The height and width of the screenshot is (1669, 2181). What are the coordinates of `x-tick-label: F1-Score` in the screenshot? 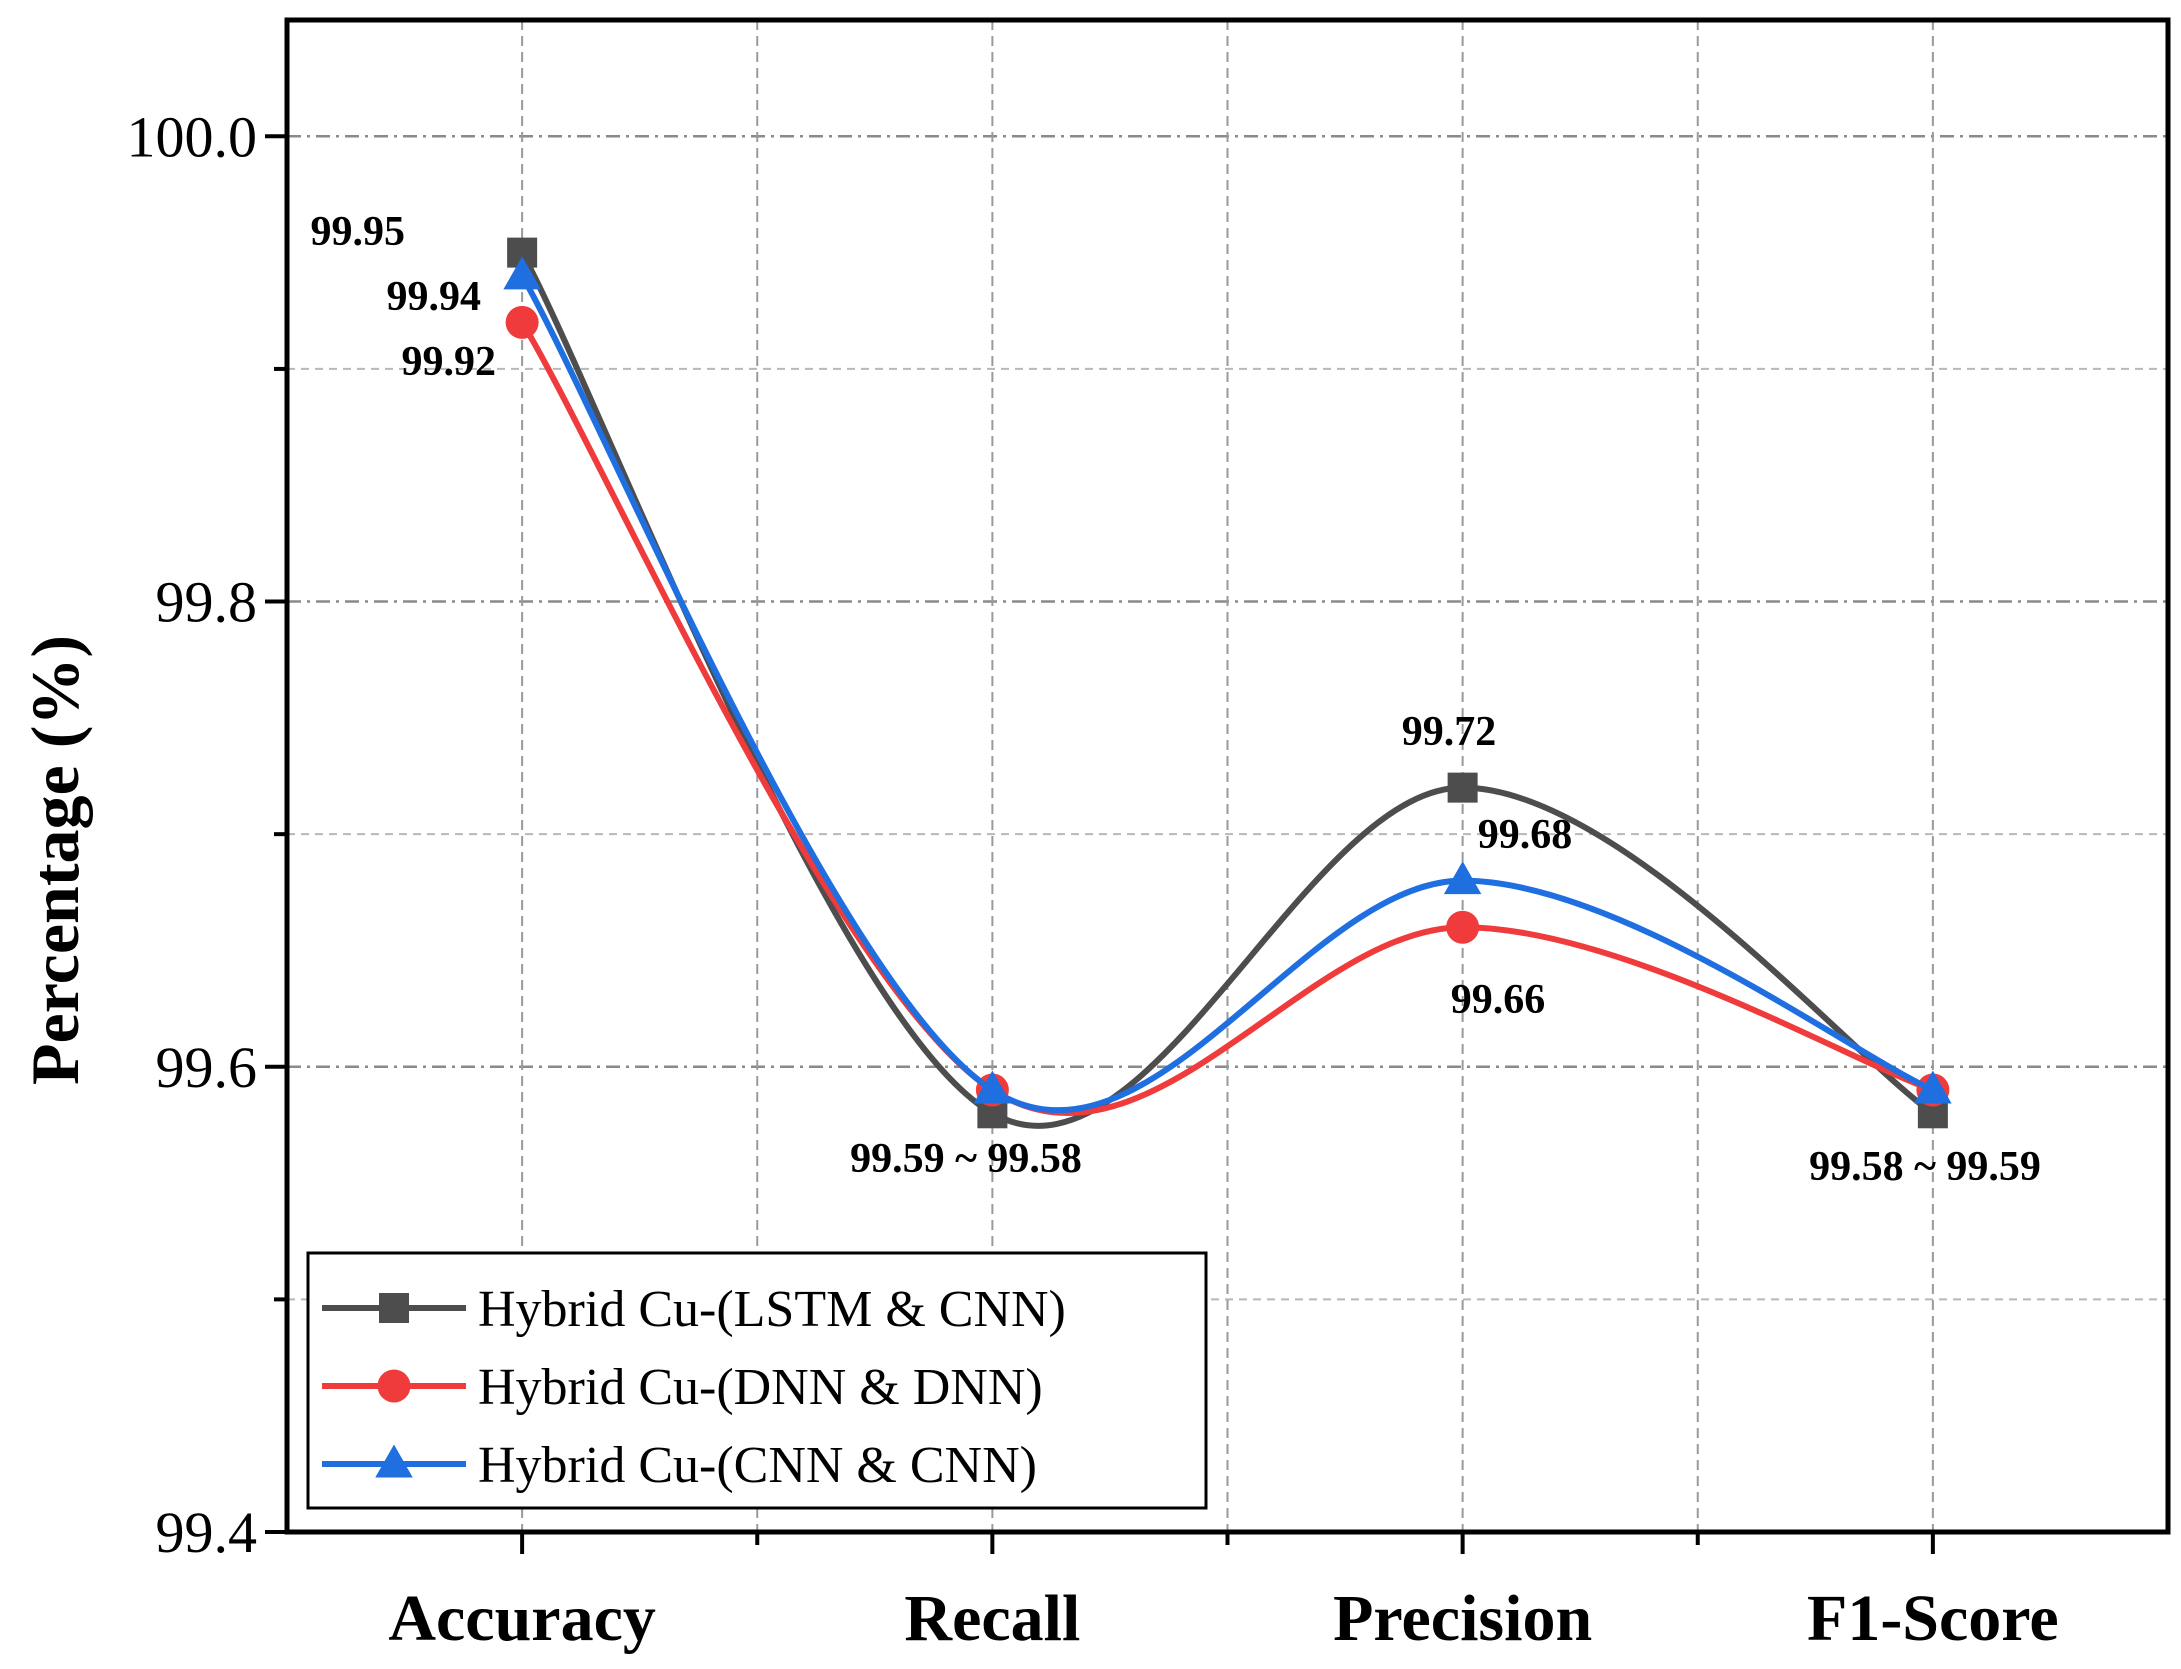 It's located at (1933, 1618).